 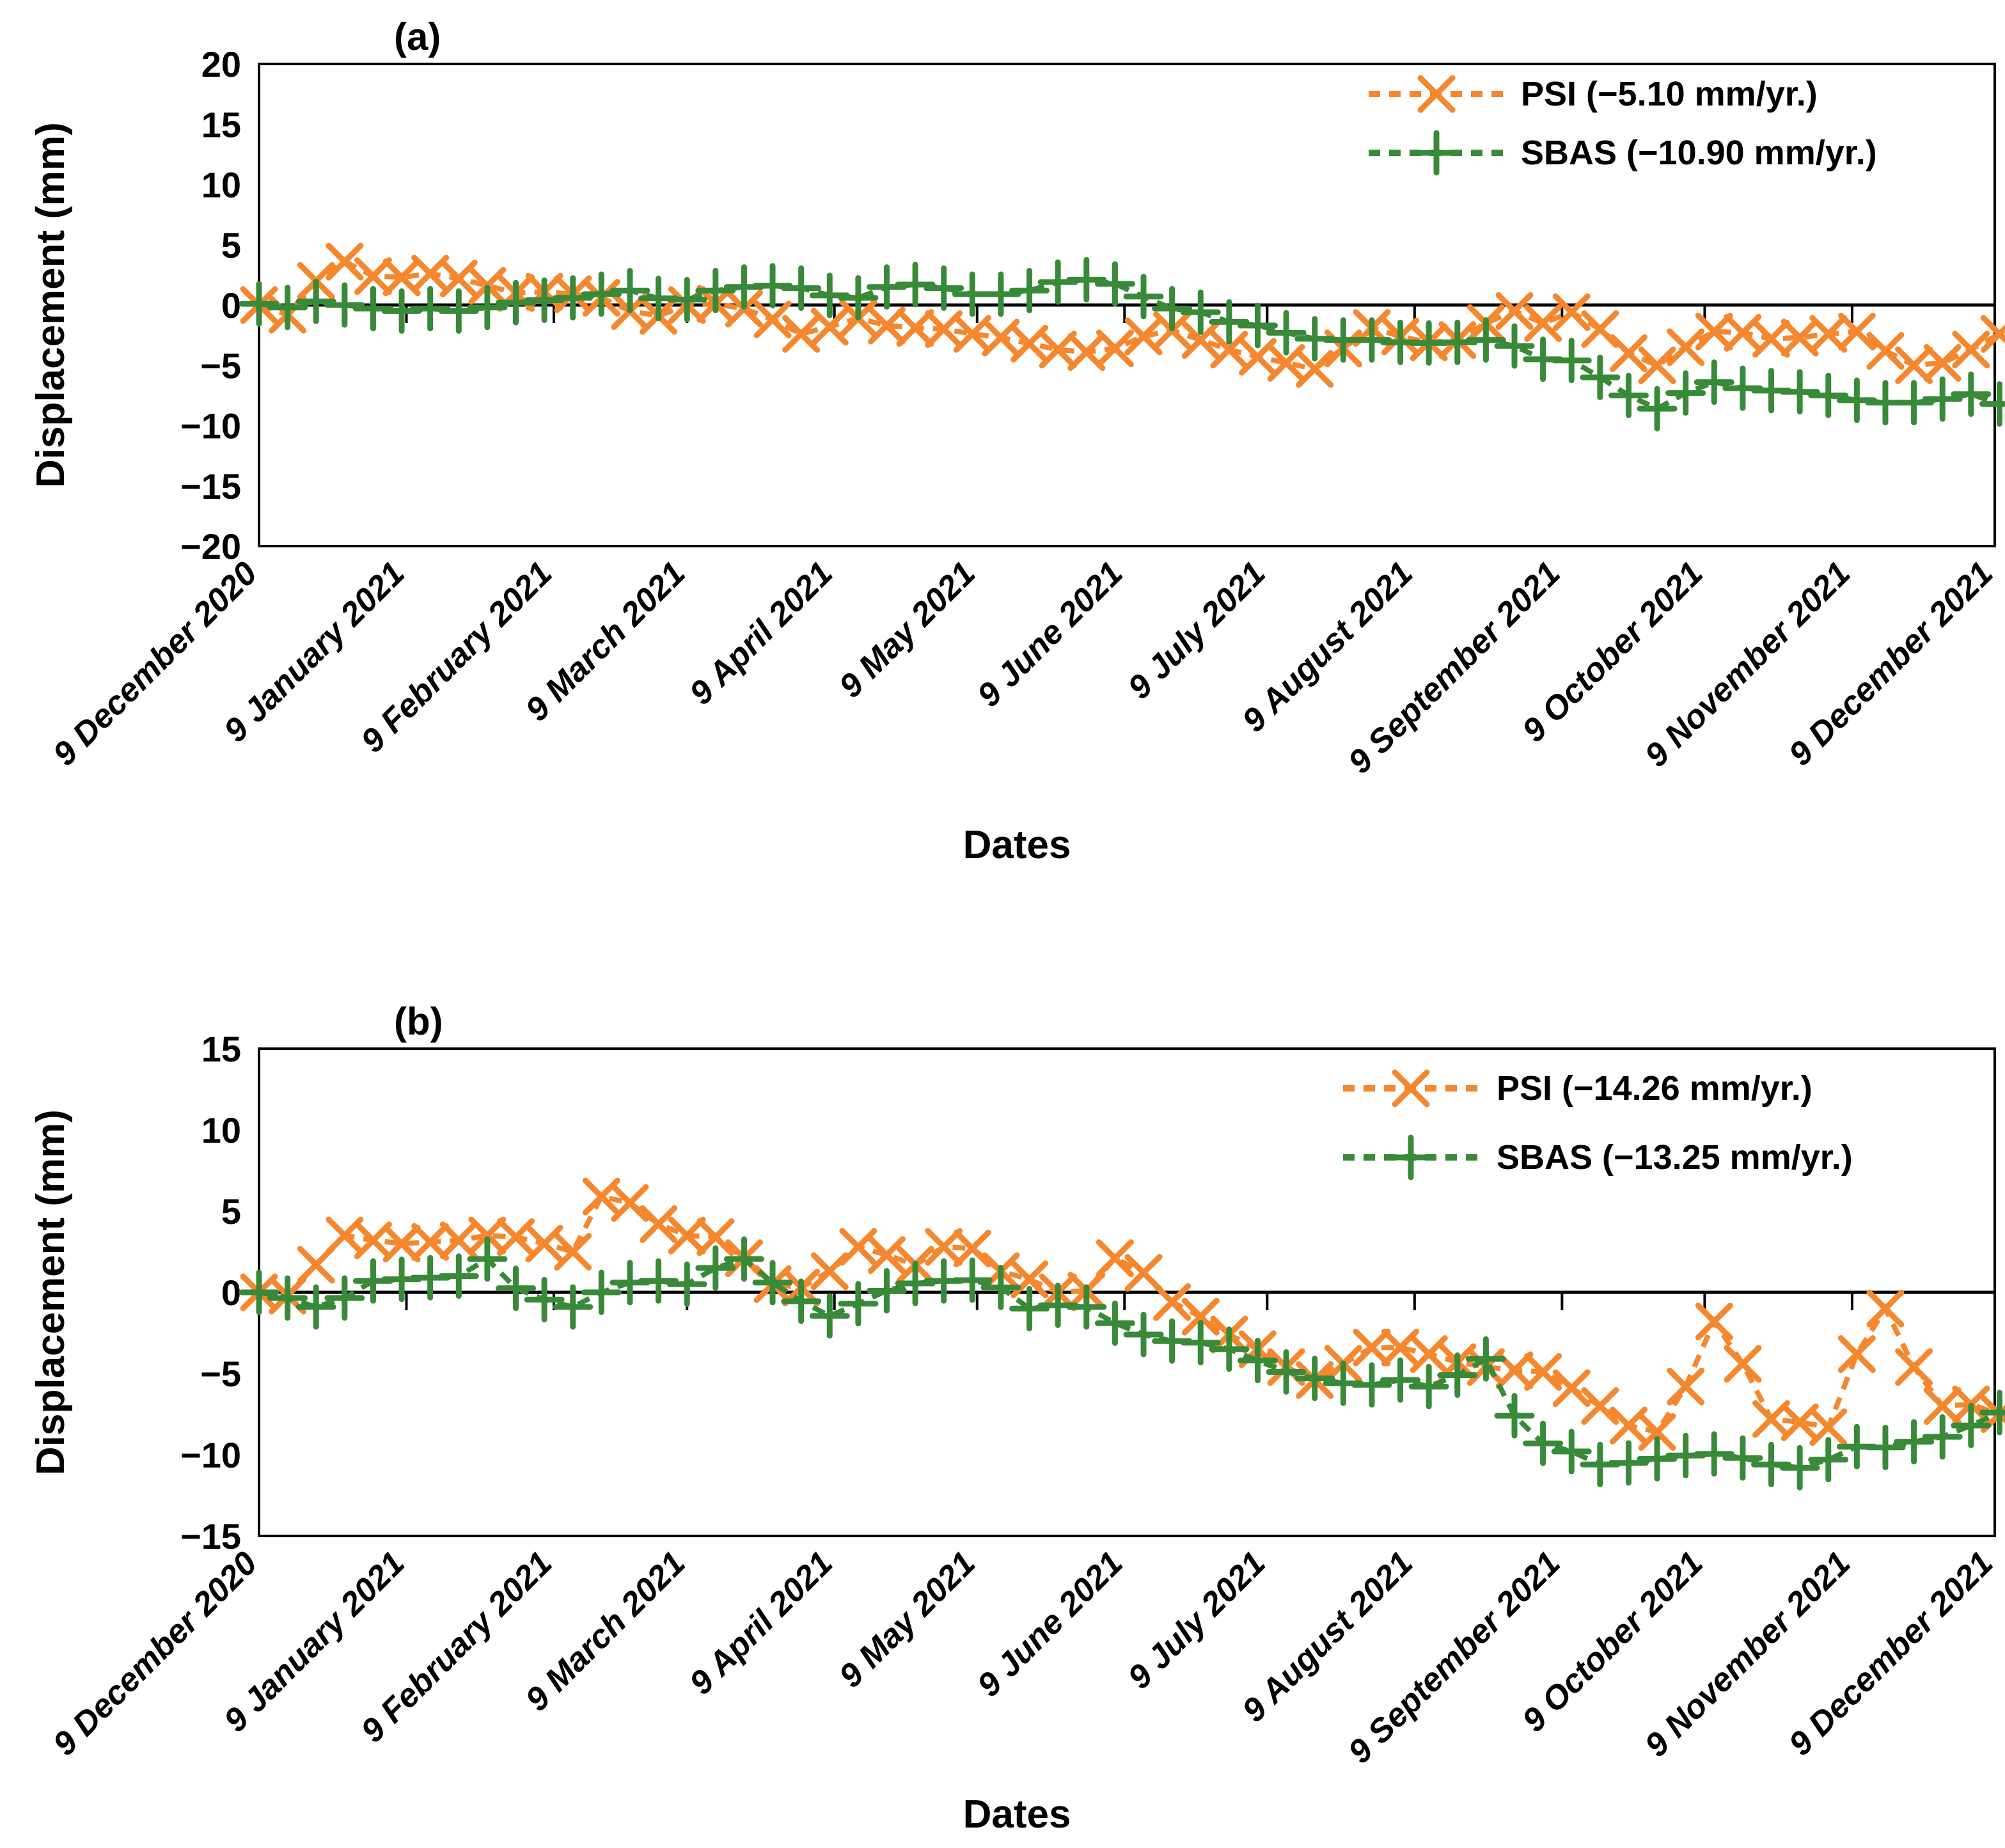 What do you see at coordinates (210, 546) in the screenshot?
I see `y-tick-label: −20` at bounding box center [210, 546].